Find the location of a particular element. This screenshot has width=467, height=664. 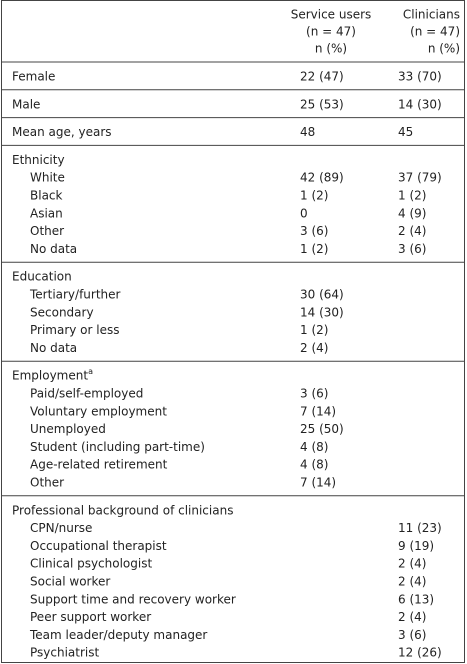

row-label: Paid/self-employed is located at coordinates (86, 394).